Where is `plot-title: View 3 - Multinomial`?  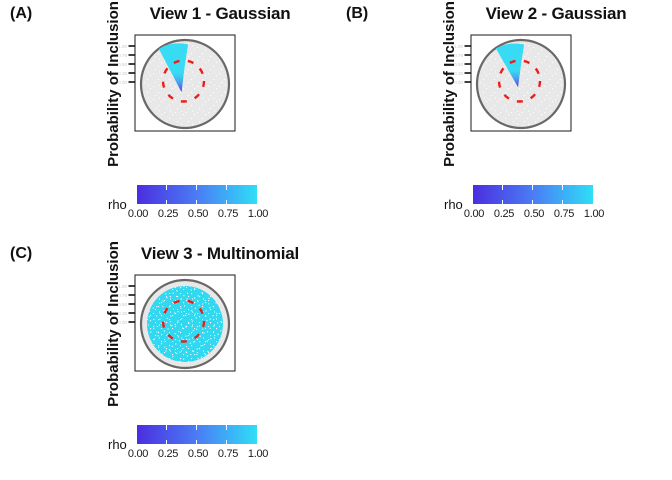 plot-title: View 3 - Multinomial is located at coordinates (220, 253).